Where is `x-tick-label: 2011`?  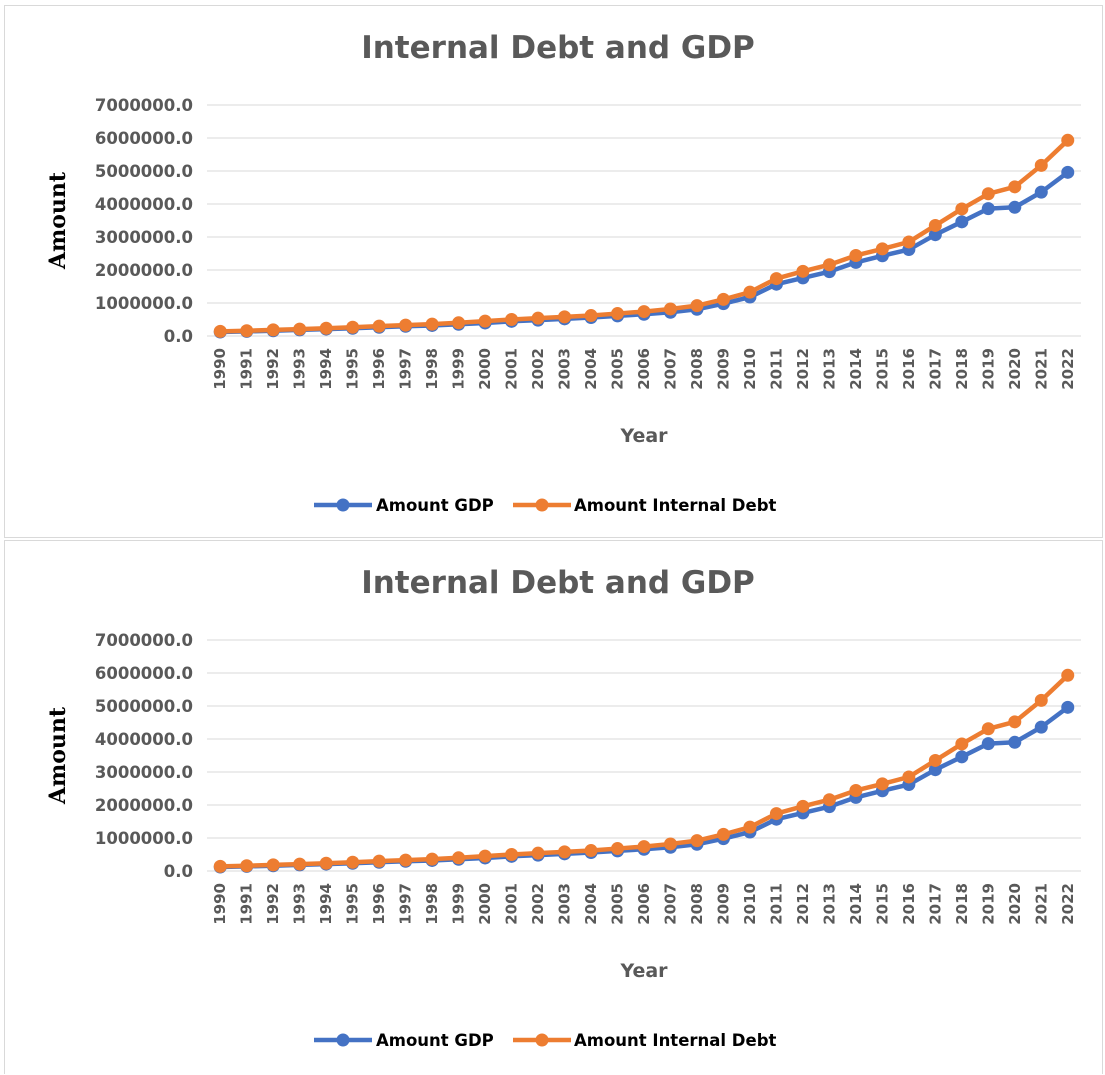 x-tick-label: 2011 is located at coordinates (776, 369).